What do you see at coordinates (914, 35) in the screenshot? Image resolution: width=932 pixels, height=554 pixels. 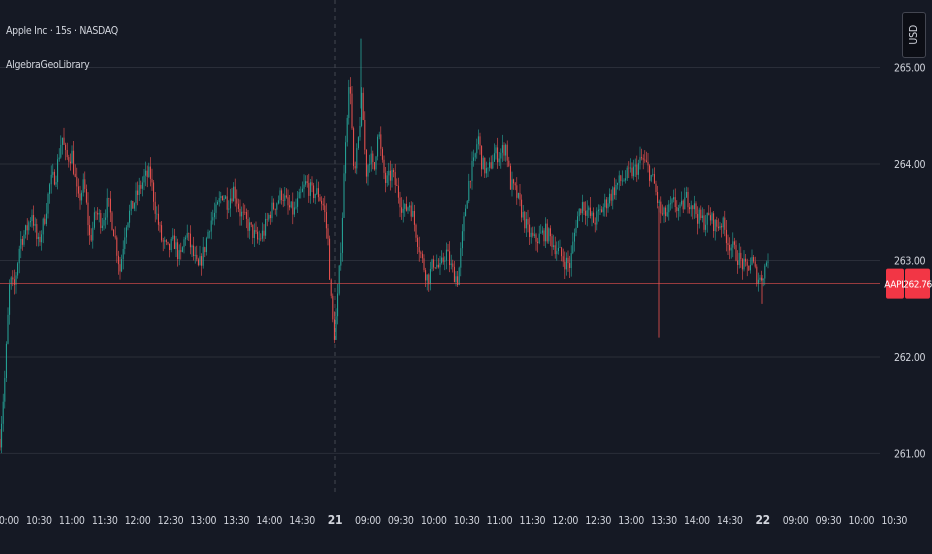 I see `currency-button: USD` at bounding box center [914, 35].